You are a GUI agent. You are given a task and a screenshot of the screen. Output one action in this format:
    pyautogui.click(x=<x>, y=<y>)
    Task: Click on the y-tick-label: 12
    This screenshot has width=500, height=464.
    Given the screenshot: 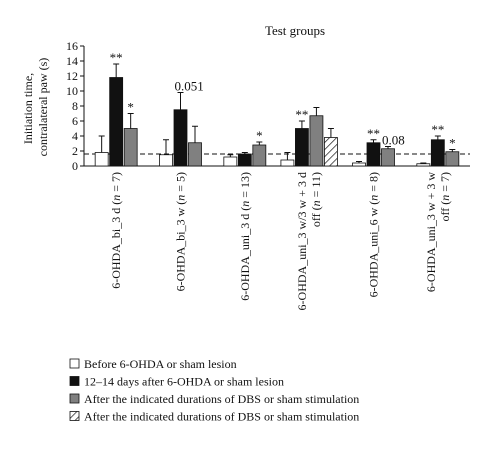 What is the action you would take?
    pyautogui.click(x=72, y=76)
    